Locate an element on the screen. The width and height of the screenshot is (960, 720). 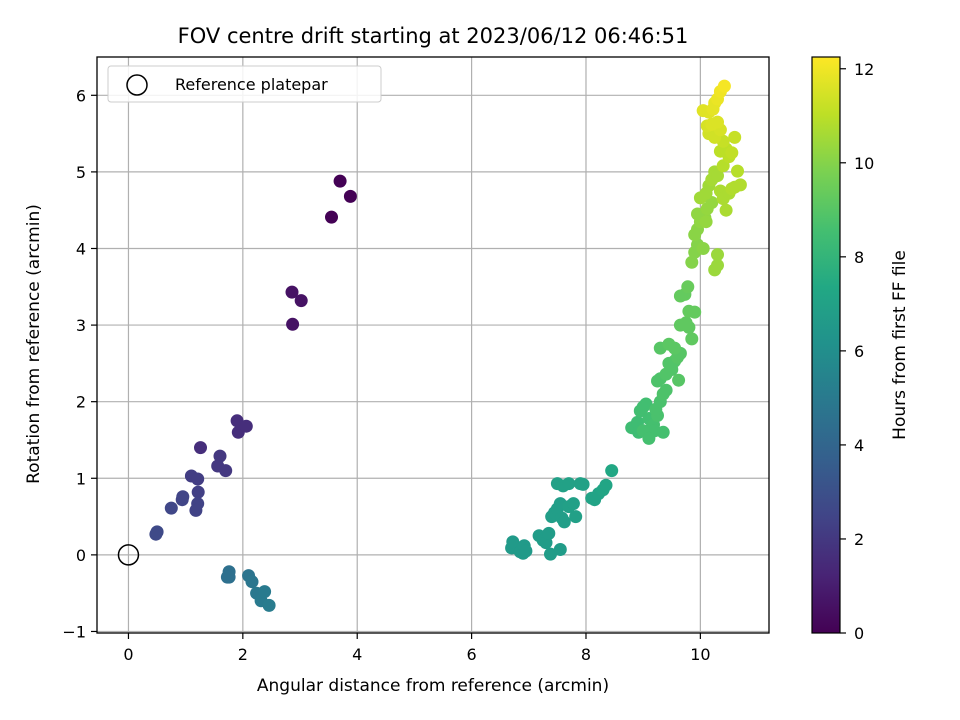
colorbar-tick-label: 6 is located at coordinates (859, 351).